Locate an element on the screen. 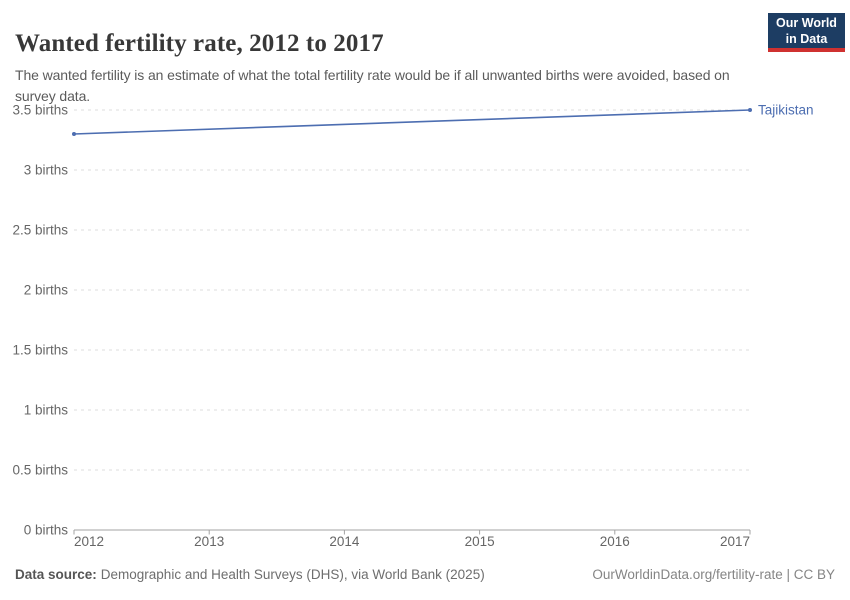 The image size is (850, 600). y-axis-tick-label: 2.5 births is located at coordinates (40, 230).